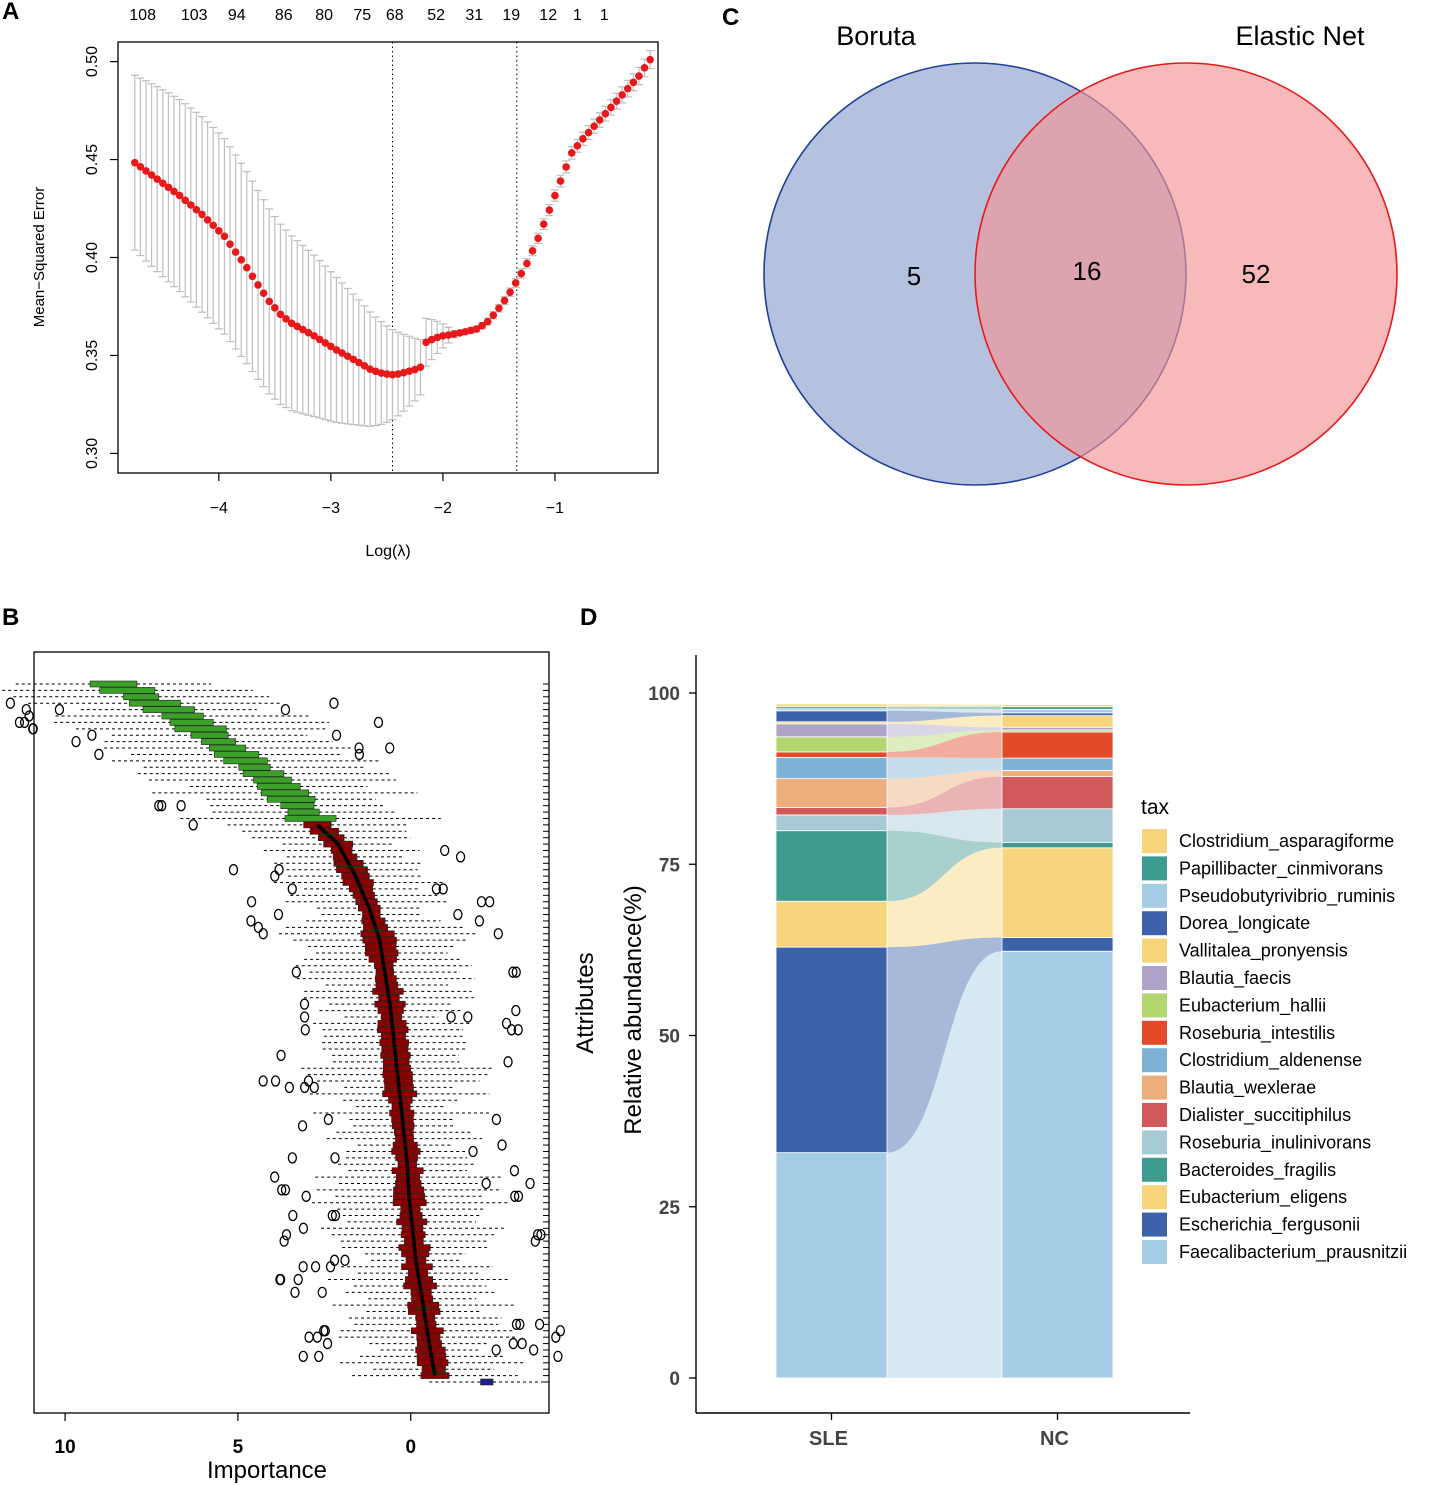  I want to click on top-axis-label-a: 108, so click(142, 15).